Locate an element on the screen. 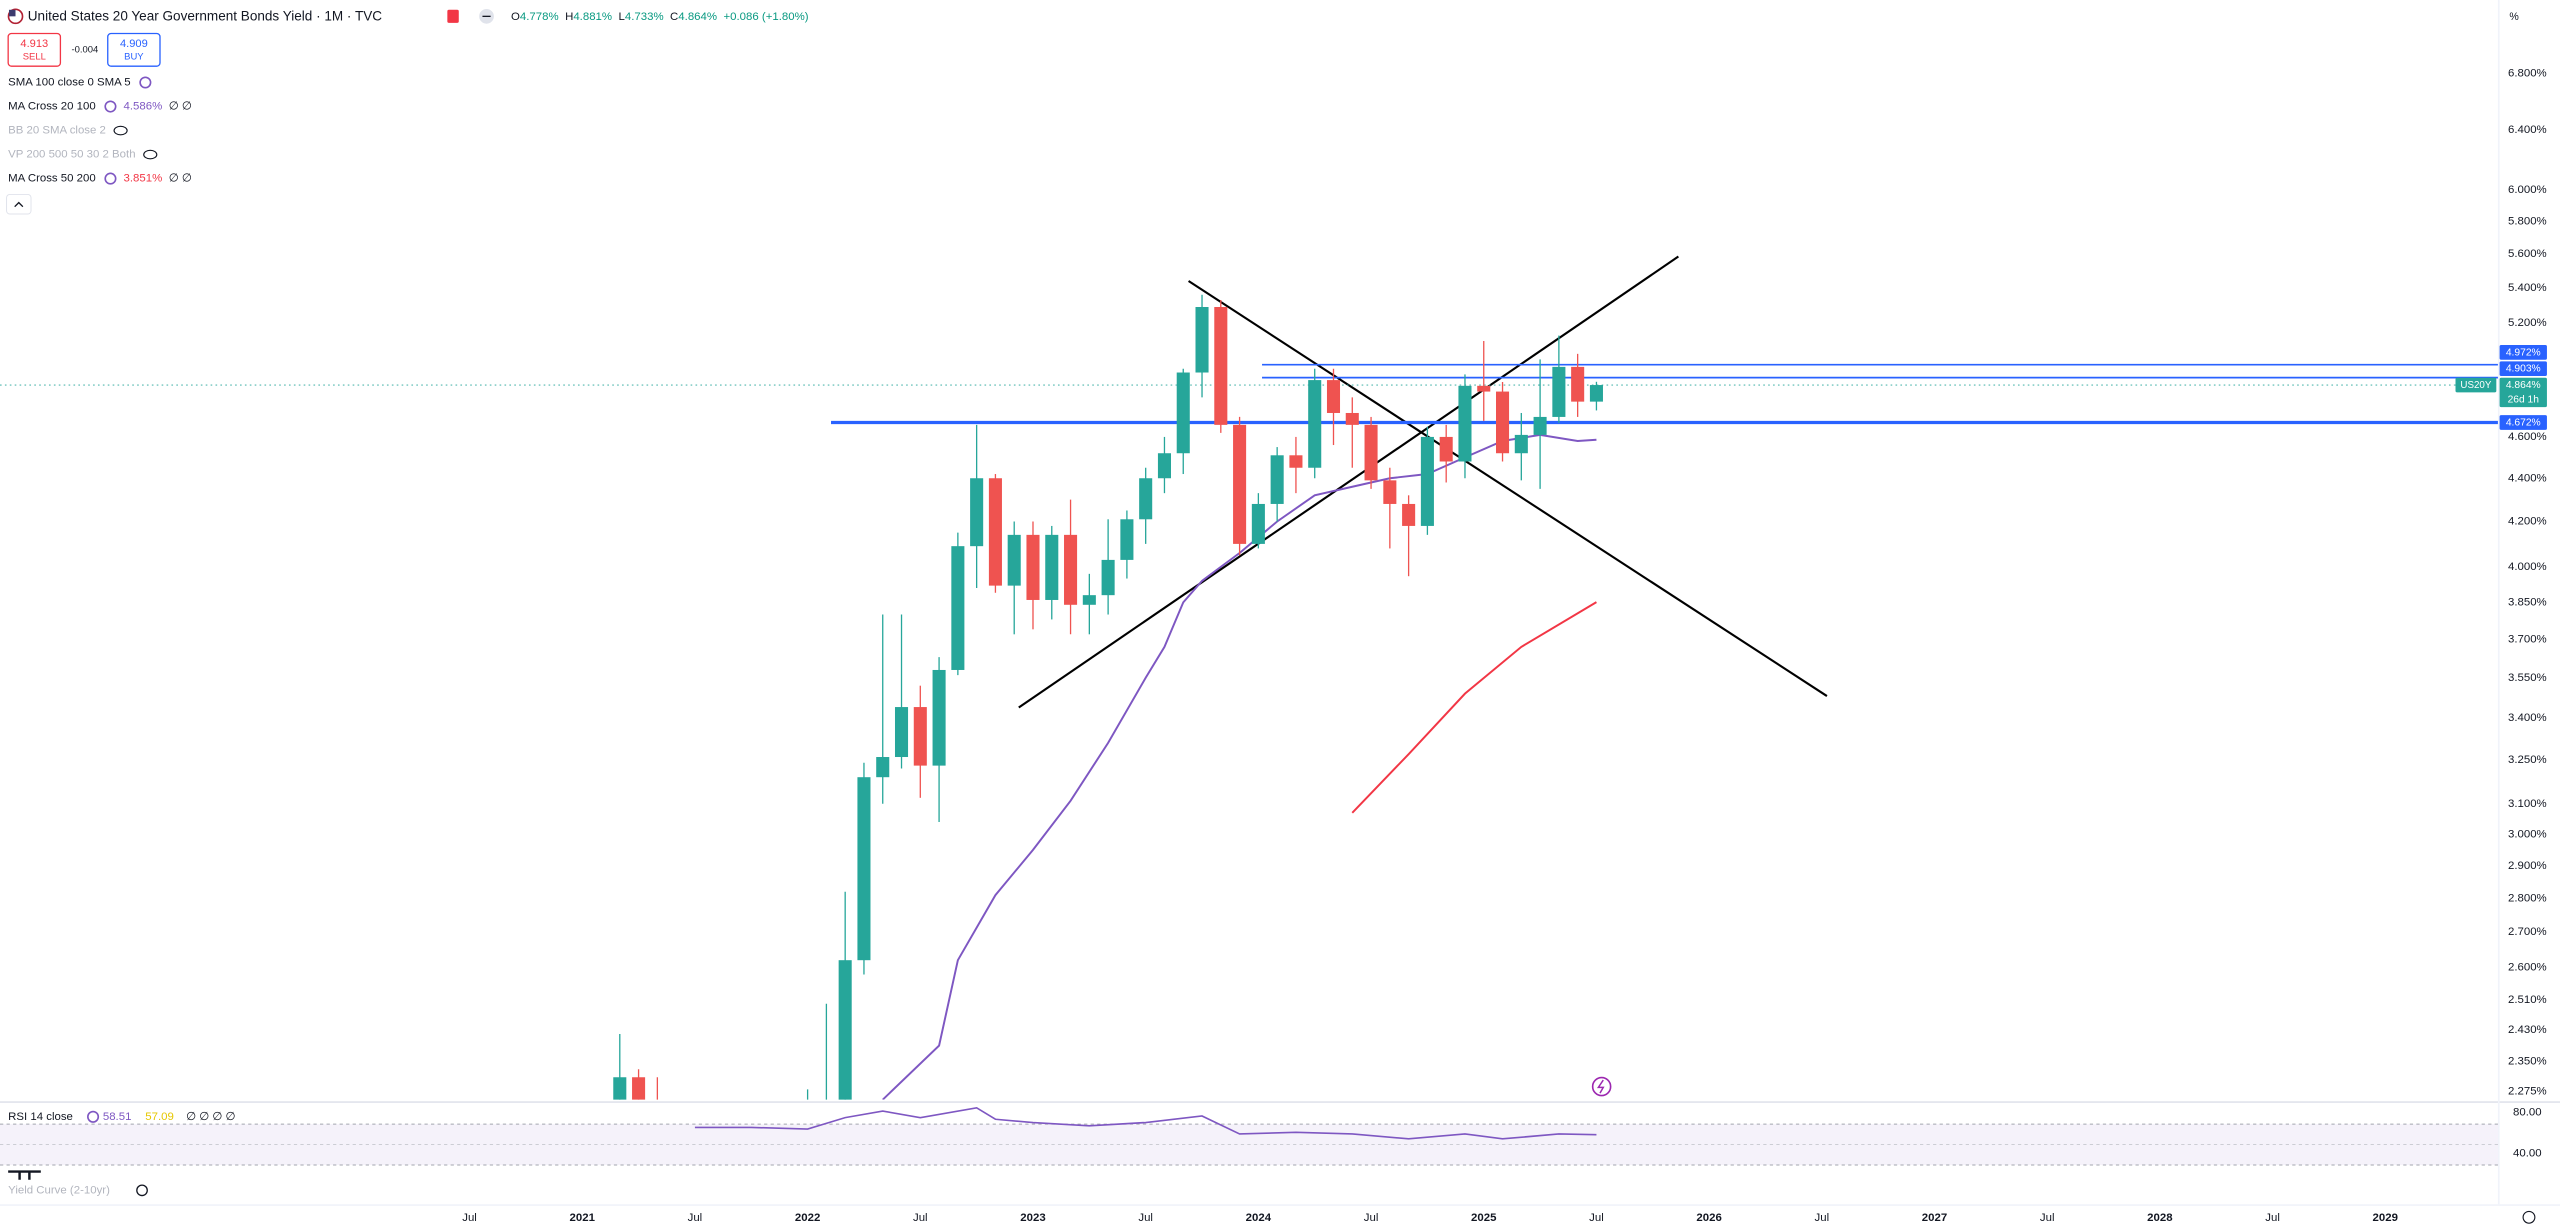 The image size is (2560, 1232). price-badge is located at coordinates (2523, 422).